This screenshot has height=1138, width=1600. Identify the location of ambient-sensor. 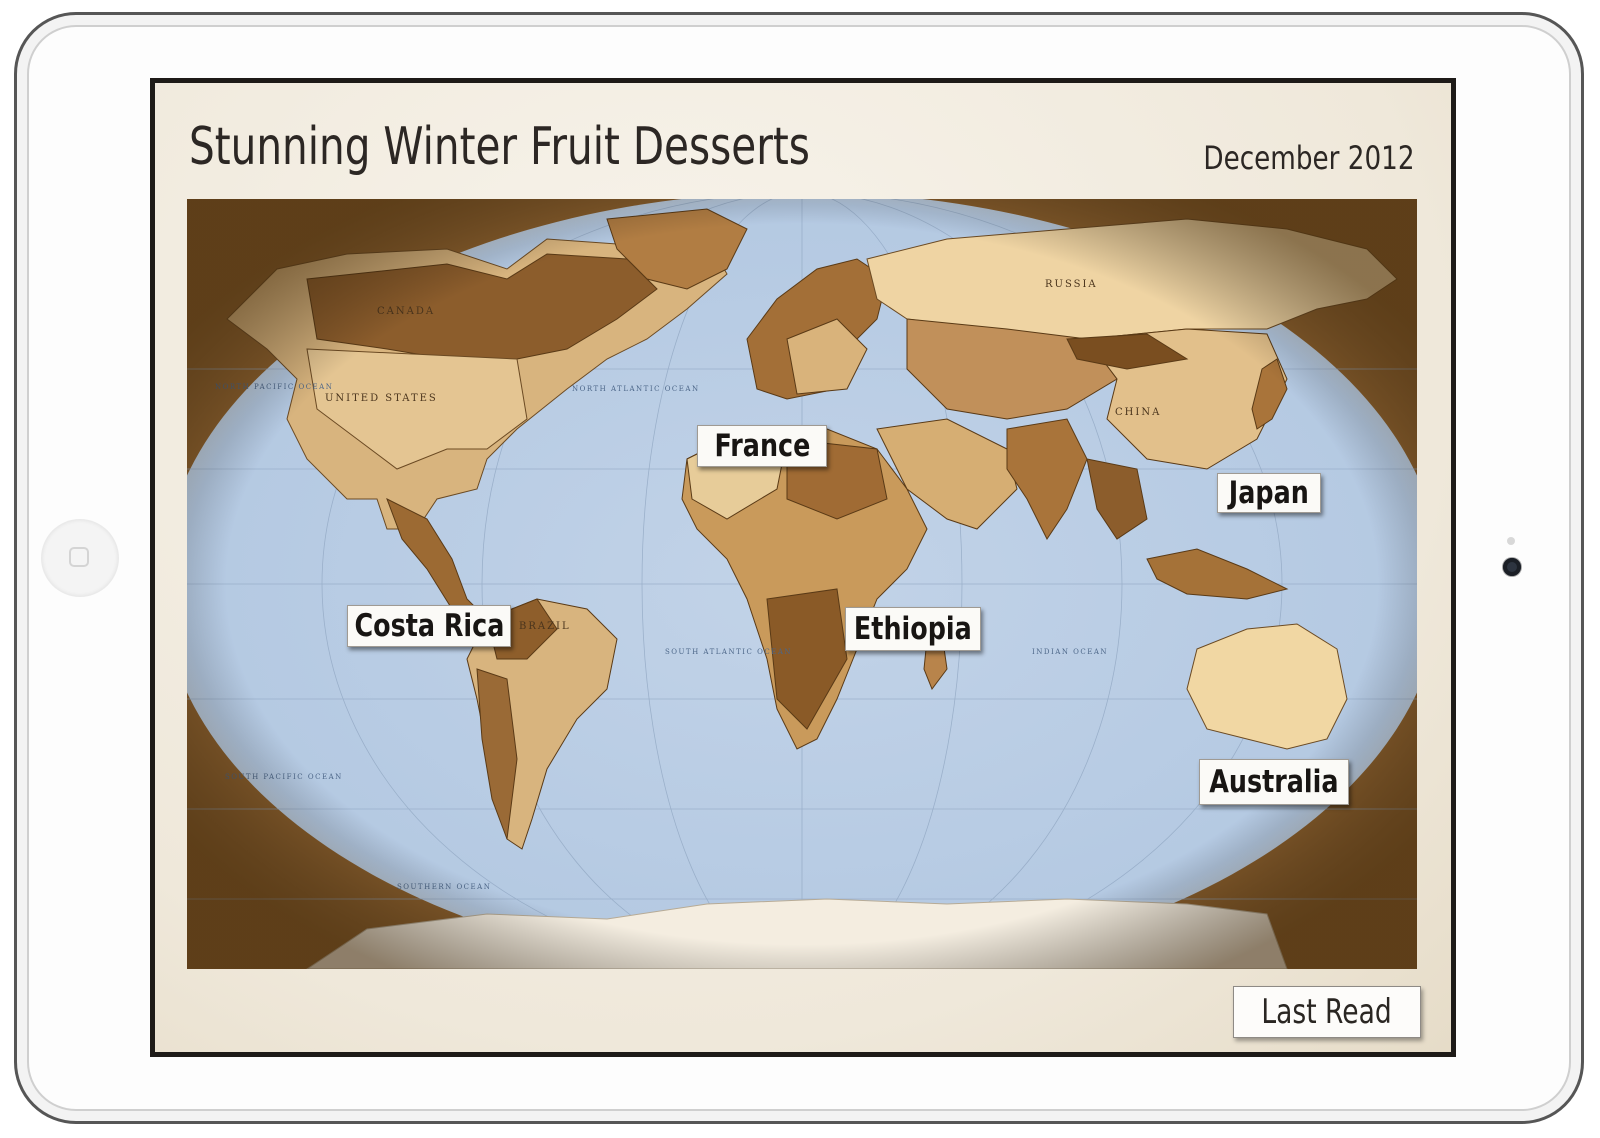
(1511, 541).